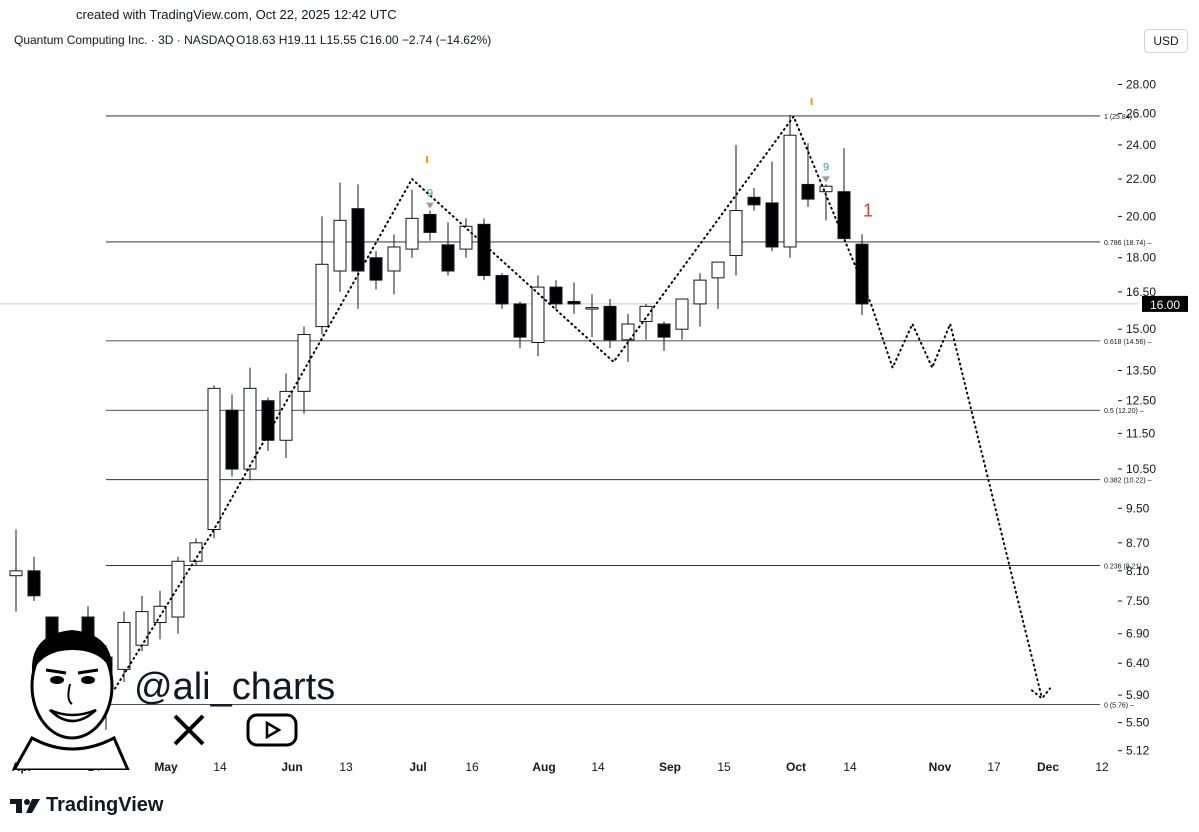  What do you see at coordinates (724, 767) in the screenshot?
I see `x-tick-label: 15` at bounding box center [724, 767].